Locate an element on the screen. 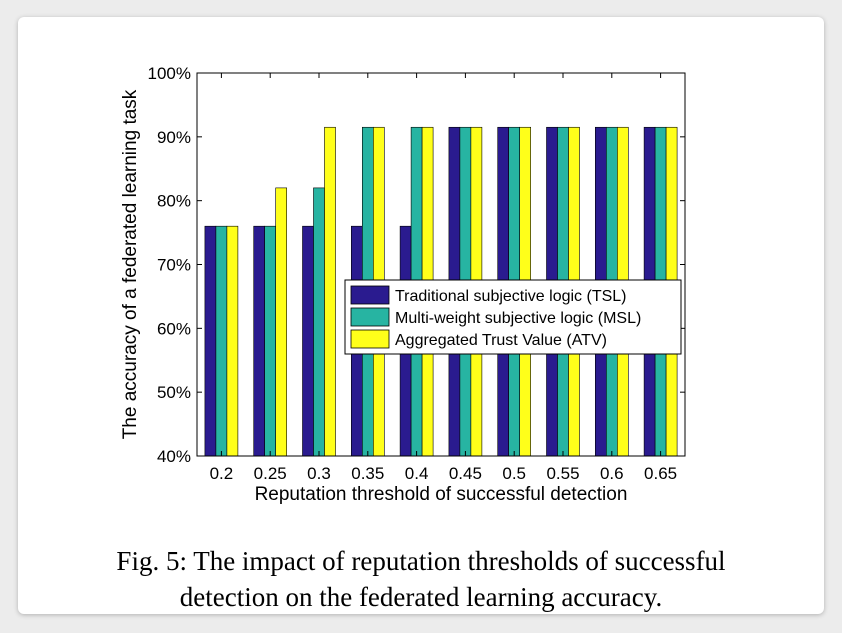  x-tick-label: 0.2 is located at coordinates (222, 473).